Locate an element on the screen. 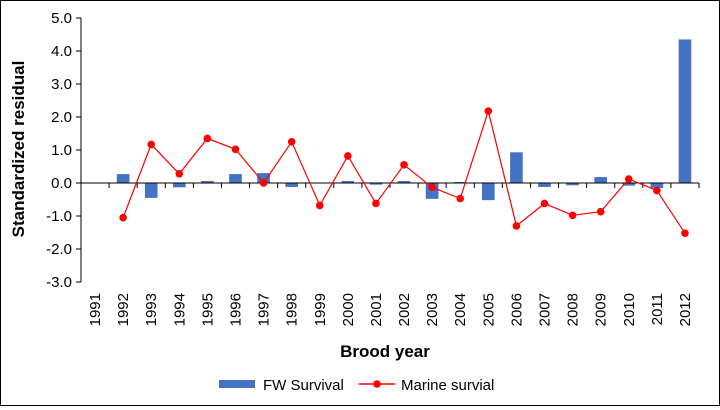 The width and height of the screenshot is (720, 410). legend-marker-marine-survival is located at coordinates (377, 384).